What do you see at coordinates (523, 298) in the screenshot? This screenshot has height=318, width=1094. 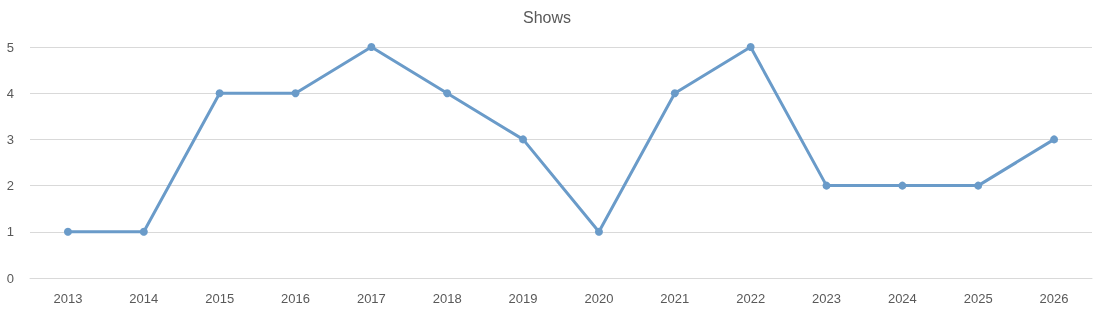 I see `x-tick-label: 2019` at bounding box center [523, 298].